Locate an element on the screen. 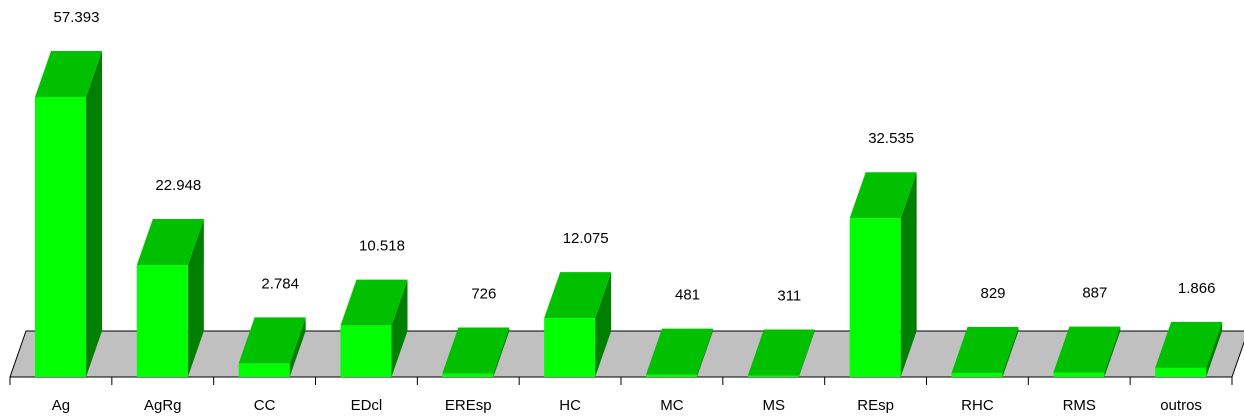 The image size is (1244, 417). x-tick-label: outros is located at coordinates (1181, 405).